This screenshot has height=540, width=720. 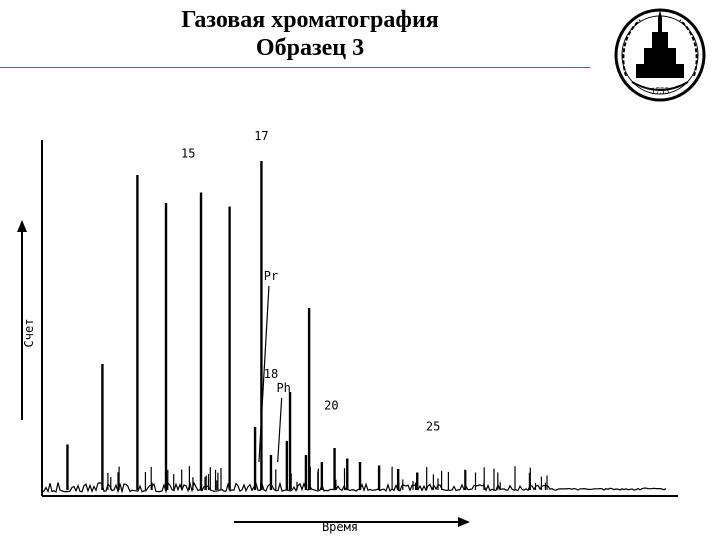 What do you see at coordinates (354, 487) in the screenshot?
I see `baseline-noise` at bounding box center [354, 487].